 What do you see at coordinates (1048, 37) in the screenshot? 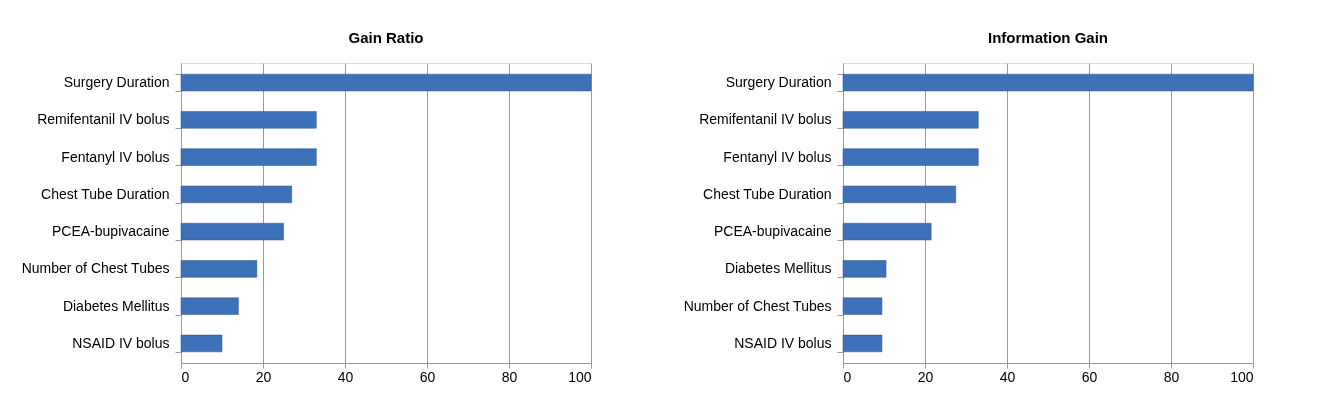
I see `chart-title: Information Gain` at bounding box center [1048, 37].